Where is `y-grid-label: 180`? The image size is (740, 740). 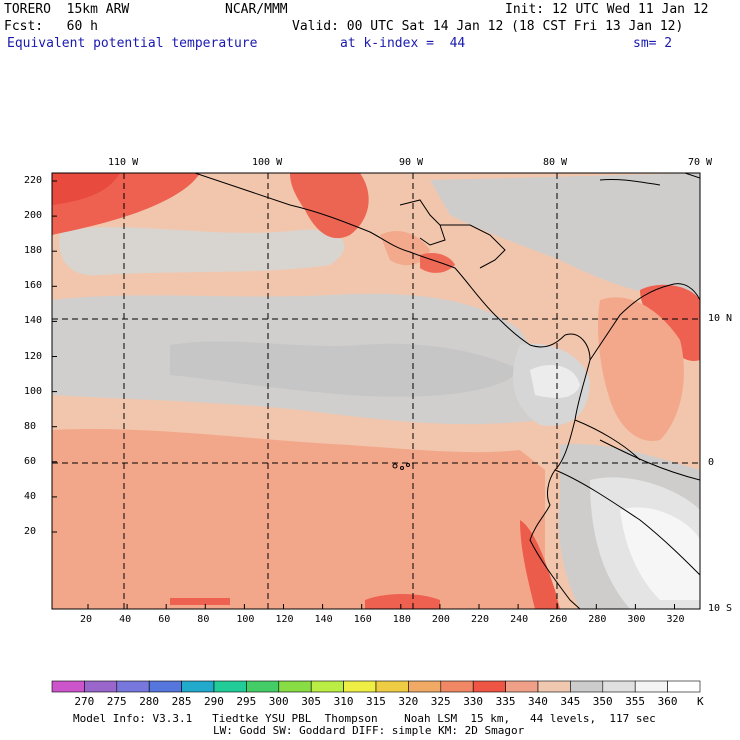 y-grid-label: 180 is located at coordinates (33, 251).